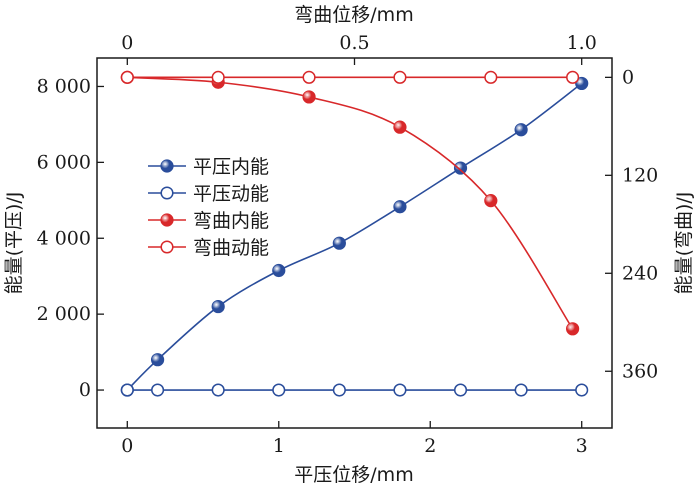  What do you see at coordinates (628, 77) in the screenshot?
I see `y2-tick-label: 0` at bounding box center [628, 77].